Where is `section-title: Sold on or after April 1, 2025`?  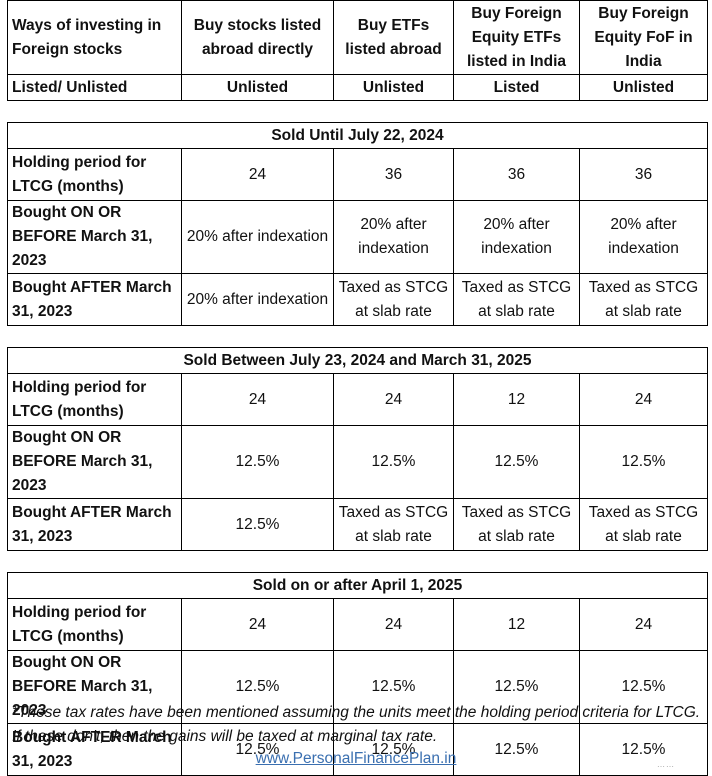 section-title: Sold on or after April 1, 2025 is located at coordinates (357, 585).